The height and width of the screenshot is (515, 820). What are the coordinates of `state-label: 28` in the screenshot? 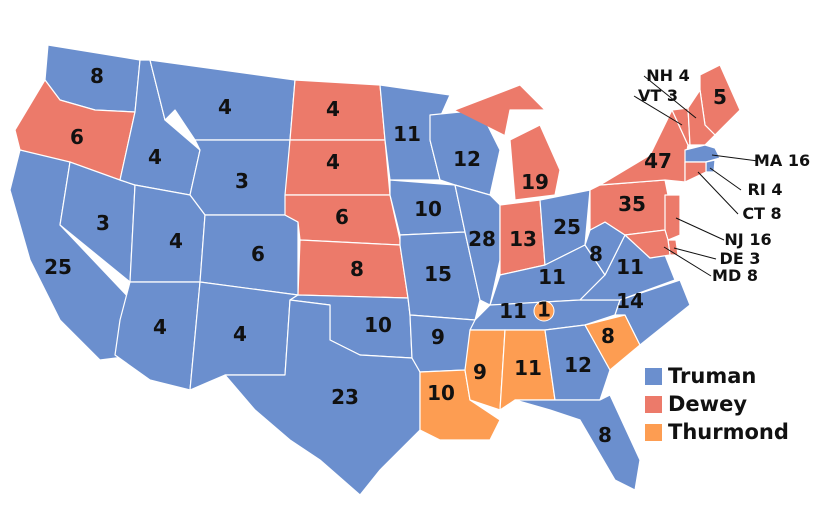 It's located at (482, 239).